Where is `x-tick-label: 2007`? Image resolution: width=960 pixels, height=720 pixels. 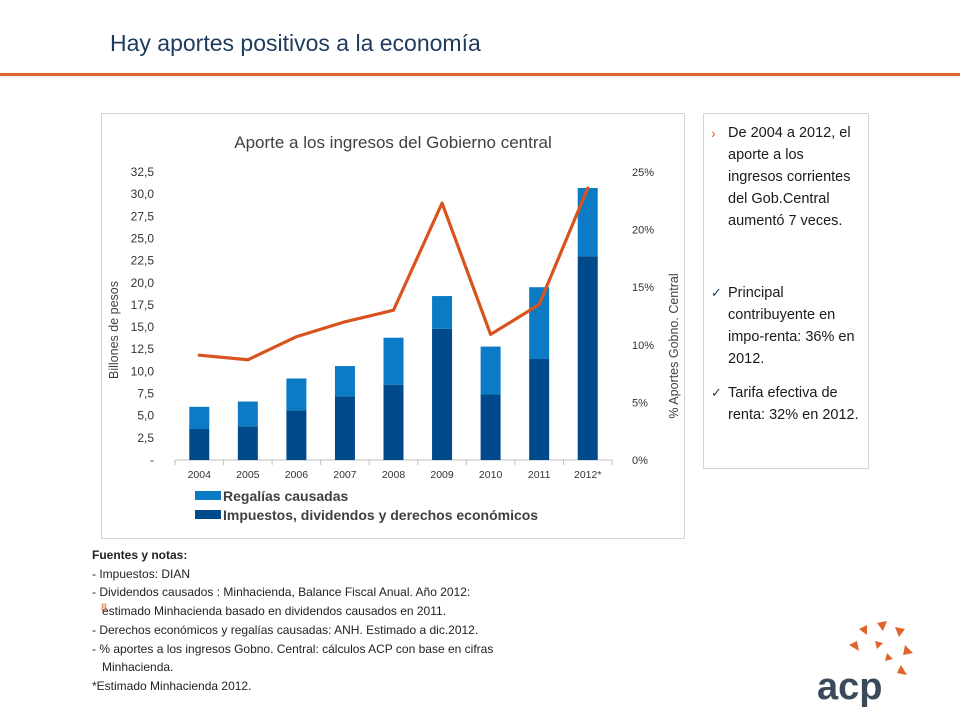 x-tick-label: 2007 is located at coordinates (345, 475).